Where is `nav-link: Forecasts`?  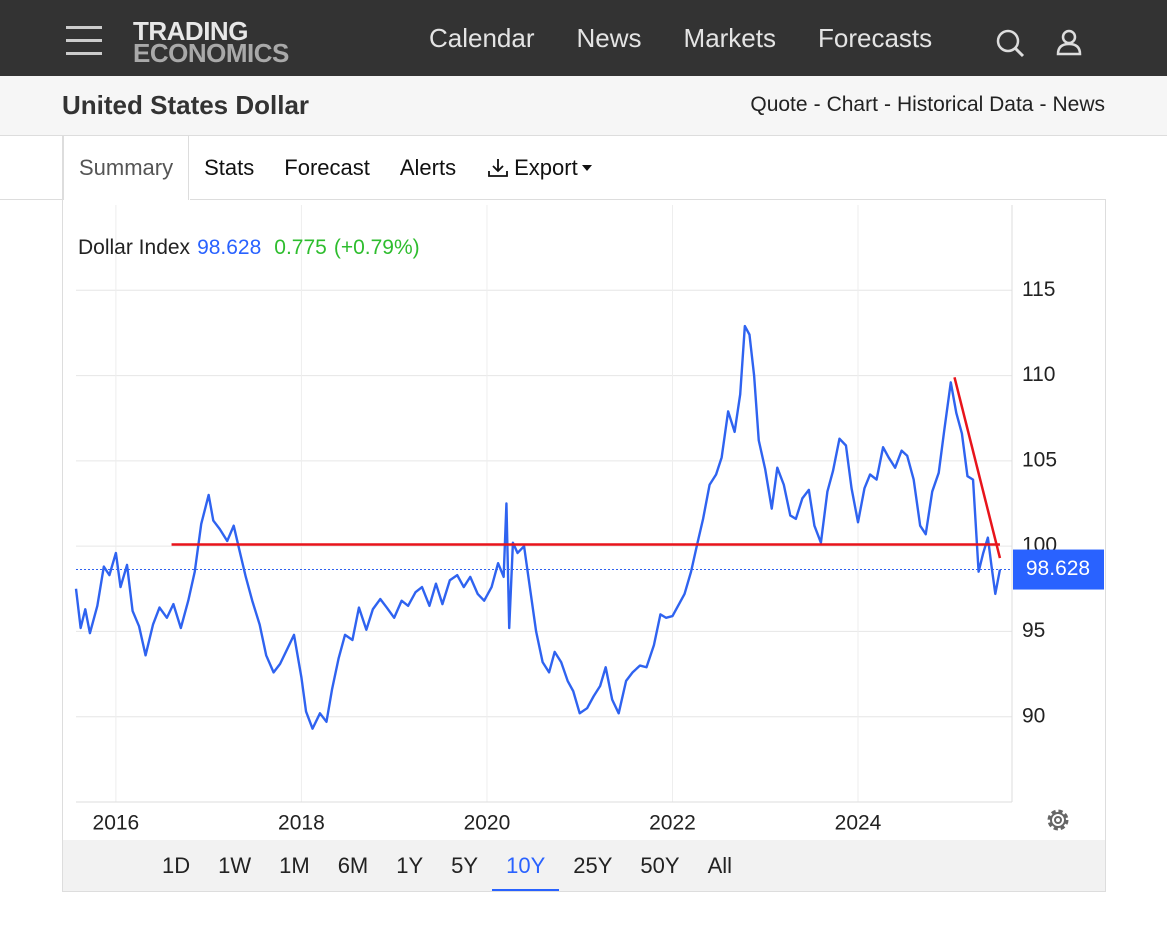 nav-link: Forecasts is located at coordinates (875, 37).